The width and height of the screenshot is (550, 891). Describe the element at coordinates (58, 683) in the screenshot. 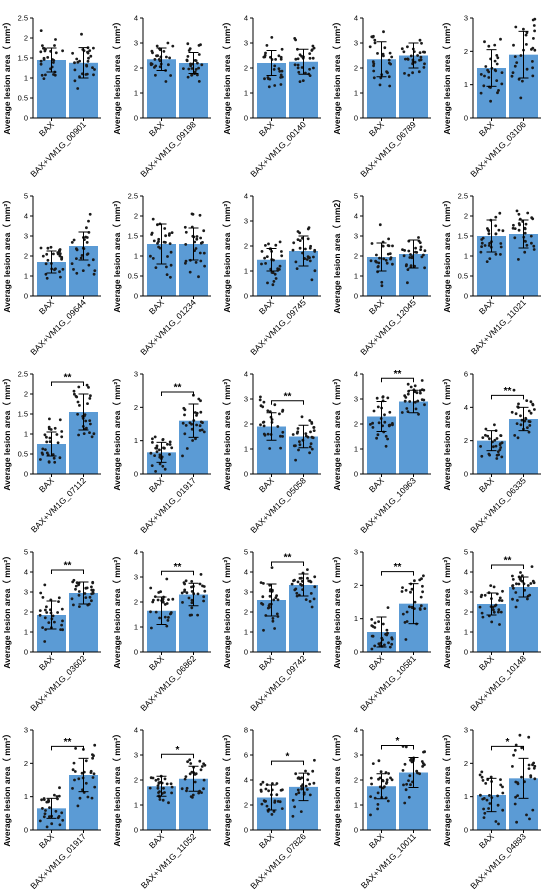

I see `x-tick-label: BAX+VM1G_03602` at that location.